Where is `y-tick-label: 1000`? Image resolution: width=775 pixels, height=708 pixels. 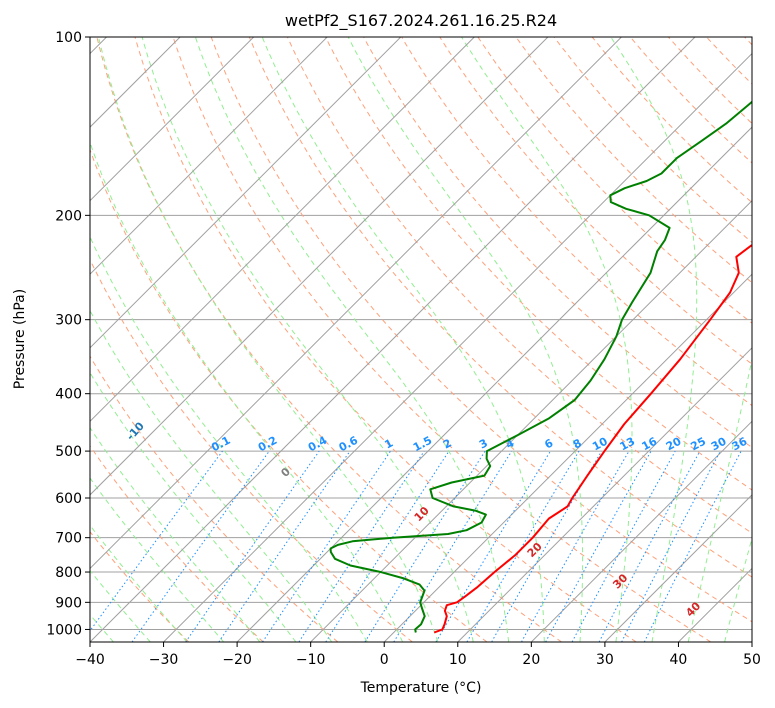
y-tick-label: 1000 is located at coordinates (64, 630).